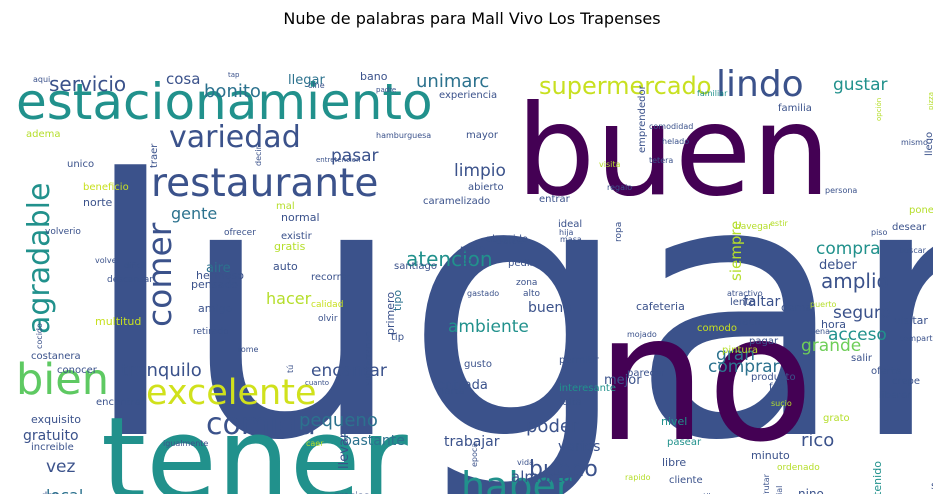 The height and width of the screenshot is (504, 944). Describe the element at coordinates (344, 450) in the screenshot. I see `word-177: llevar` at that location.